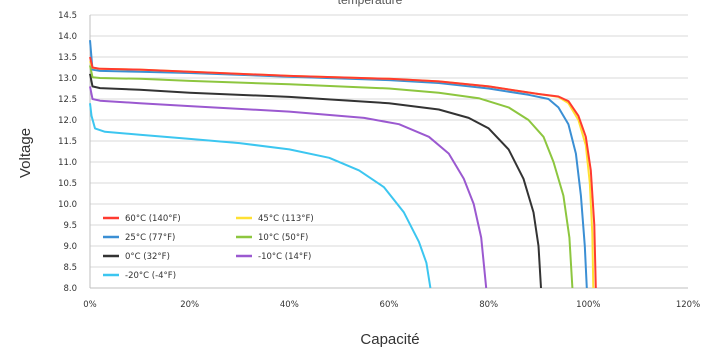 This screenshot has height=352, width=720. I want to click on legend-label: -20°C (-4°F), so click(150, 276).